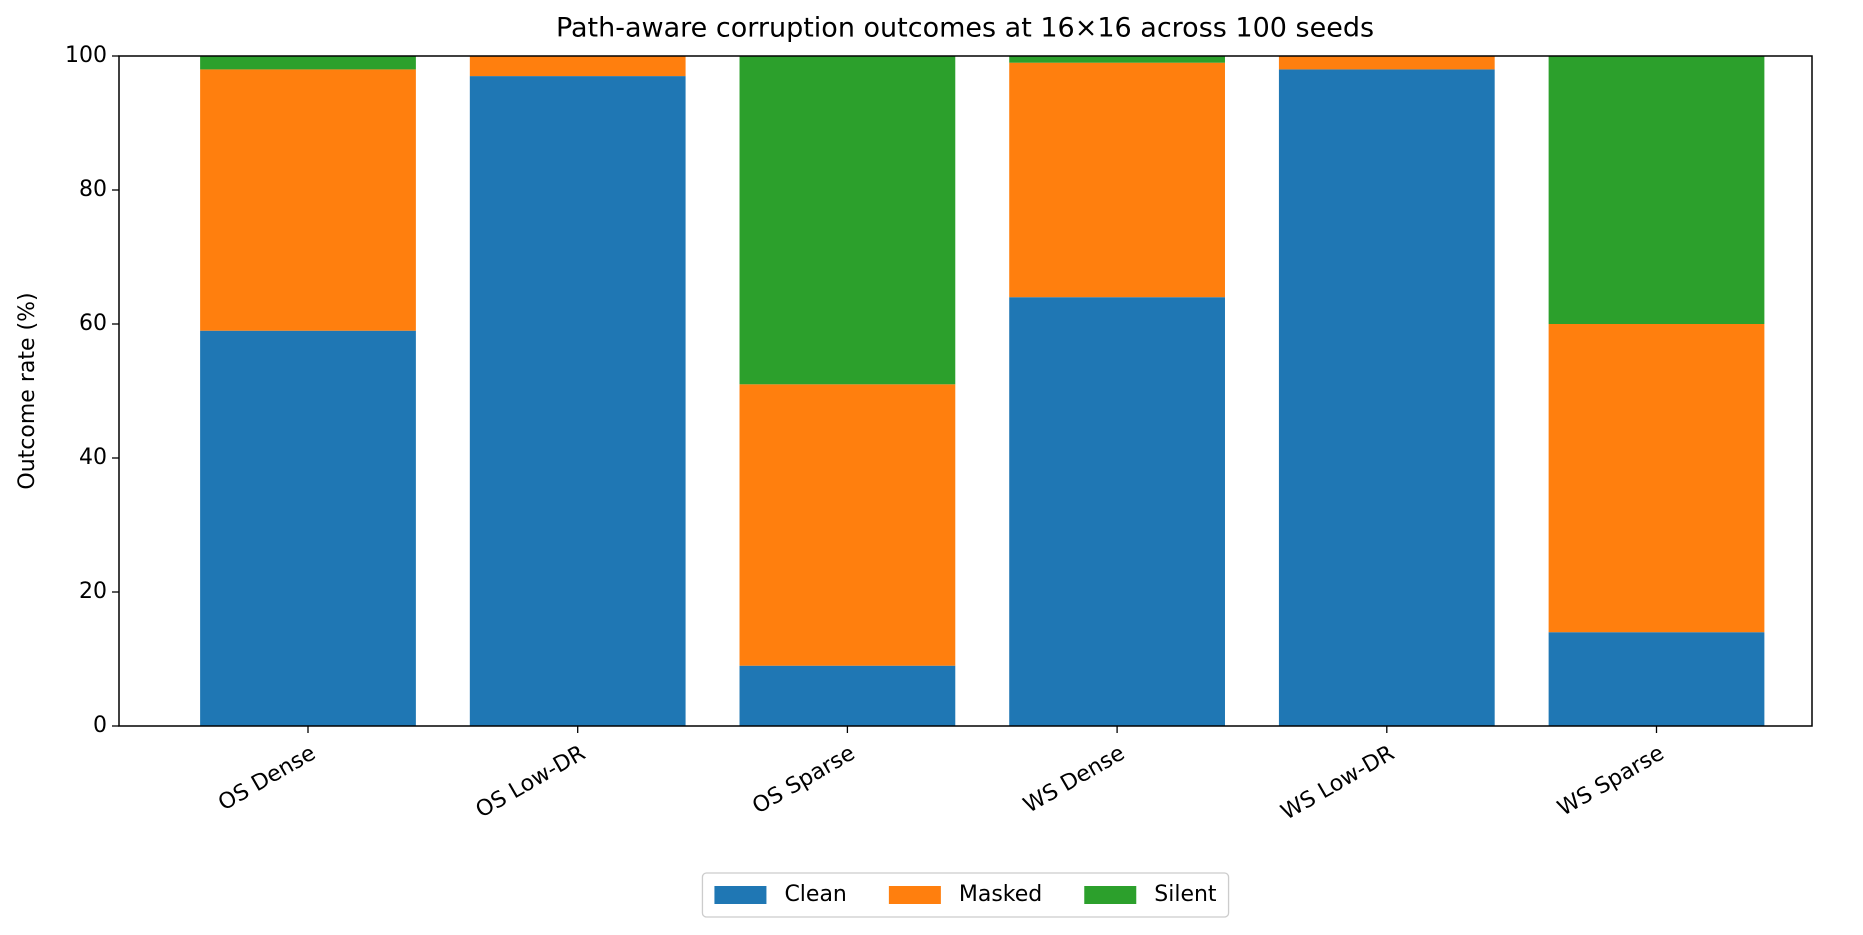 The height and width of the screenshot is (935, 1863). Describe the element at coordinates (93, 323) in the screenshot. I see `y-tick-label: 60` at that location.